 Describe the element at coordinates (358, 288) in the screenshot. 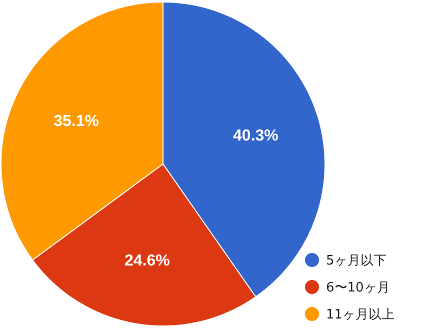

I see `legend-label: 6〜10ヶ月` at that location.